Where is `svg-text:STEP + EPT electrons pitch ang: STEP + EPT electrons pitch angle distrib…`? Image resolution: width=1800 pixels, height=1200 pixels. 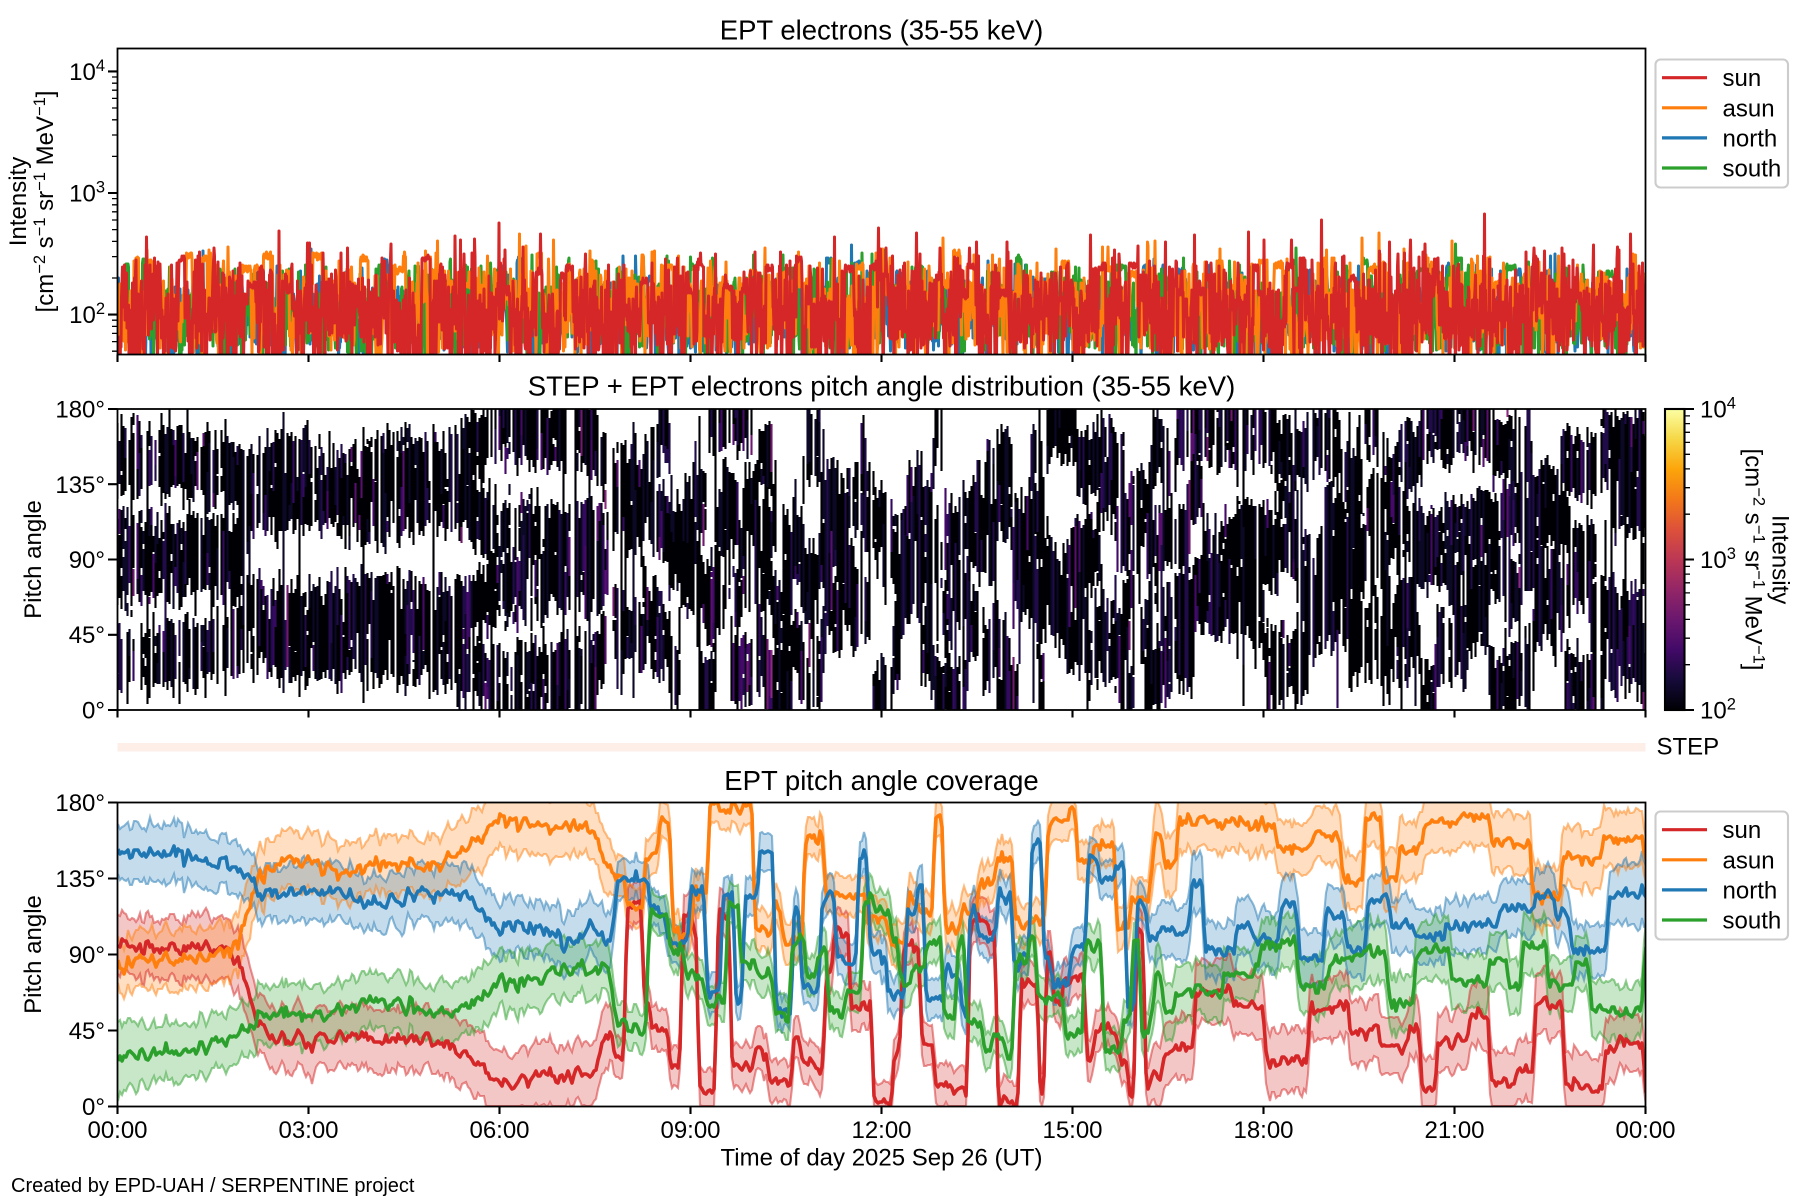
svg-text:STEP + EPT electrons pitch ang: STEP + EPT electrons pitch angle distrib… is located at coordinates (881, 386).